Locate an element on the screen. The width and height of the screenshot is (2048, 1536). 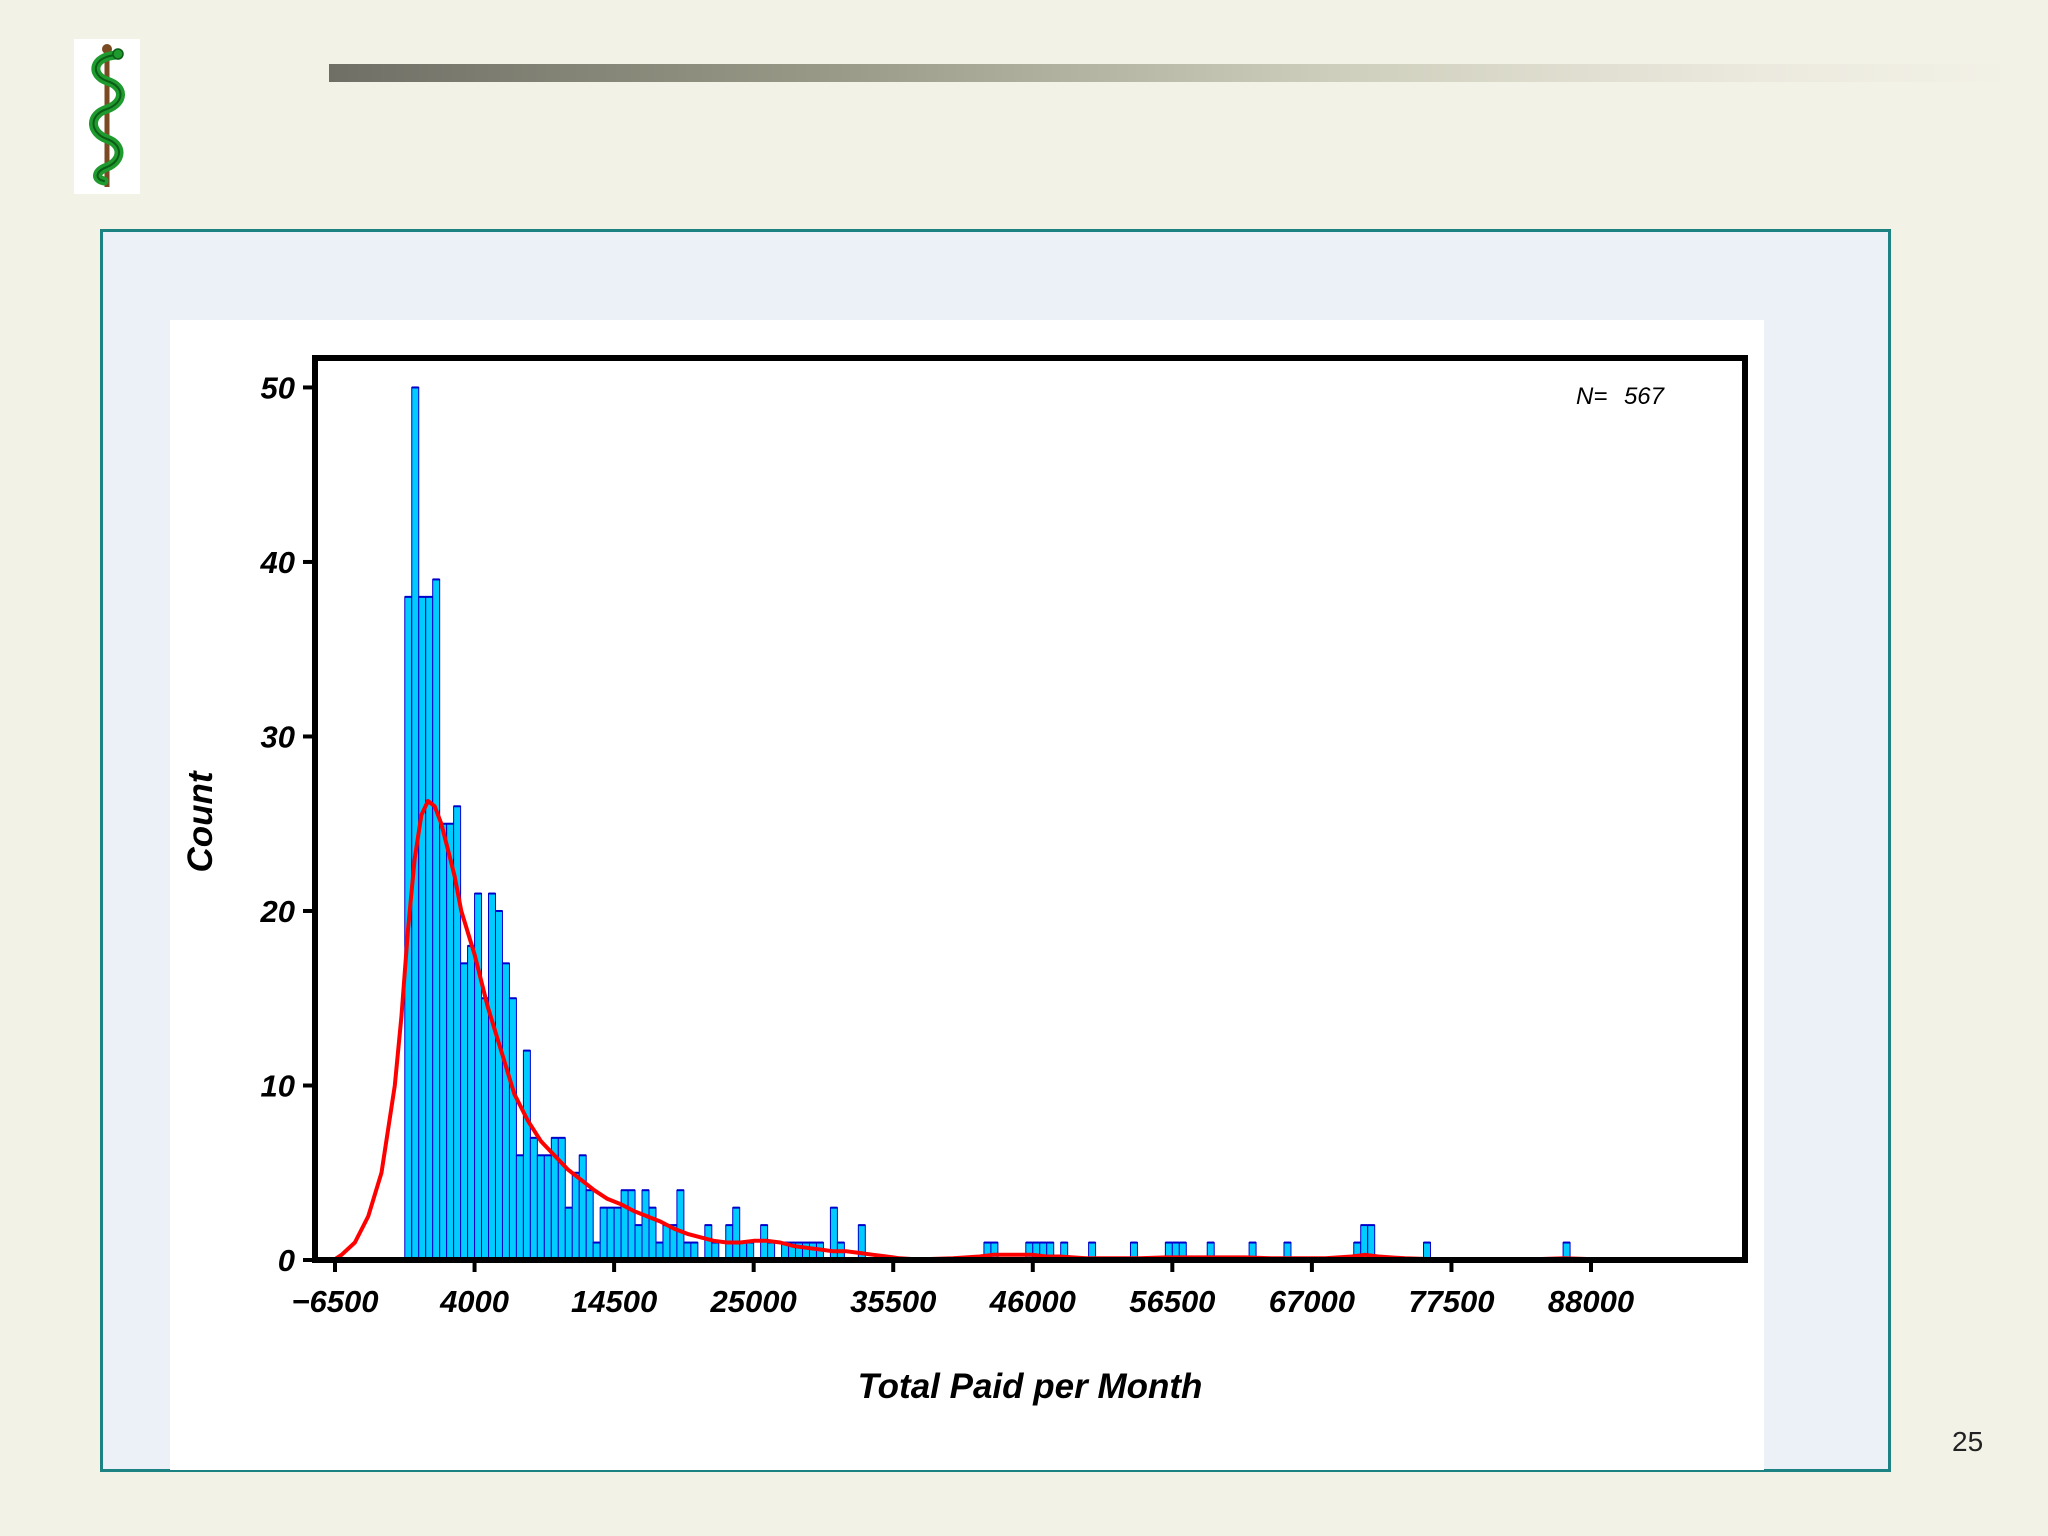
x-tick-label: 4000 is located at coordinates (474, 1301).